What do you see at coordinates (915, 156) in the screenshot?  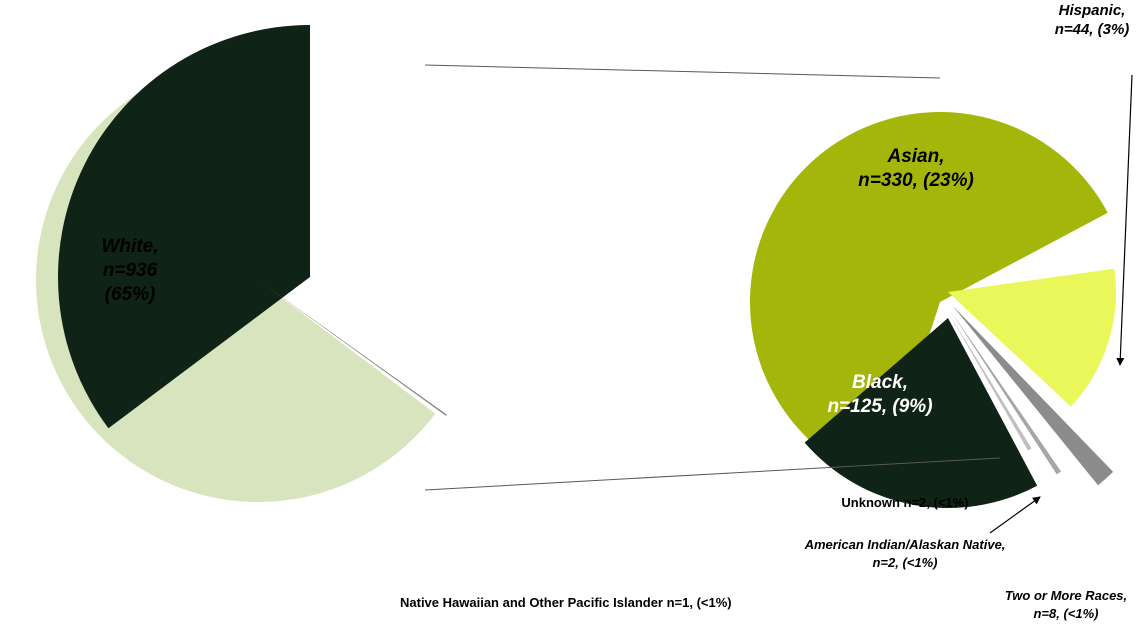 I see `label-asian-line: Asian,` at bounding box center [915, 156].